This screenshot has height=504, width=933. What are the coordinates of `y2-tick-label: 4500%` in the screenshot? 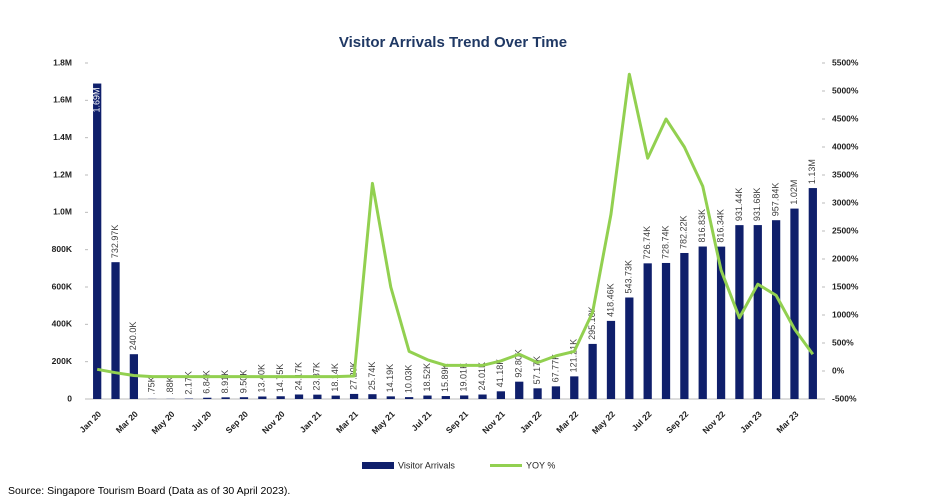 It's located at (845, 118).